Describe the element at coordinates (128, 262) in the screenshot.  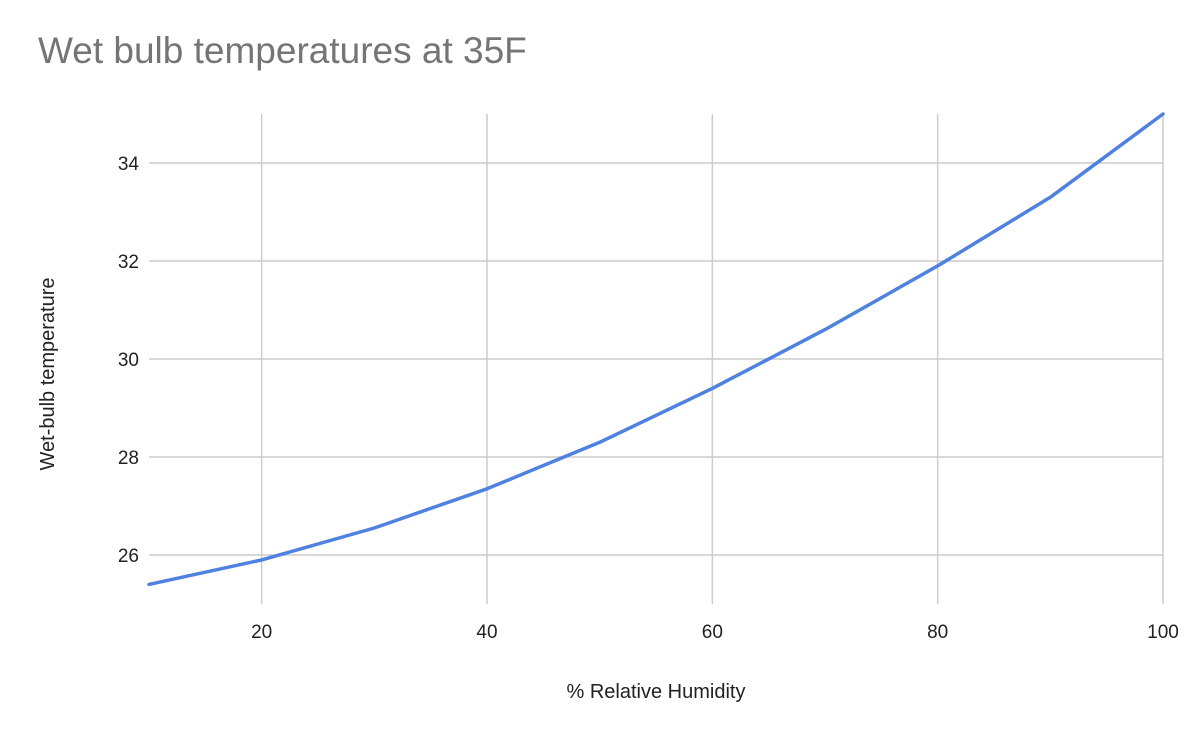
I see `y-tick-label: 32` at that location.